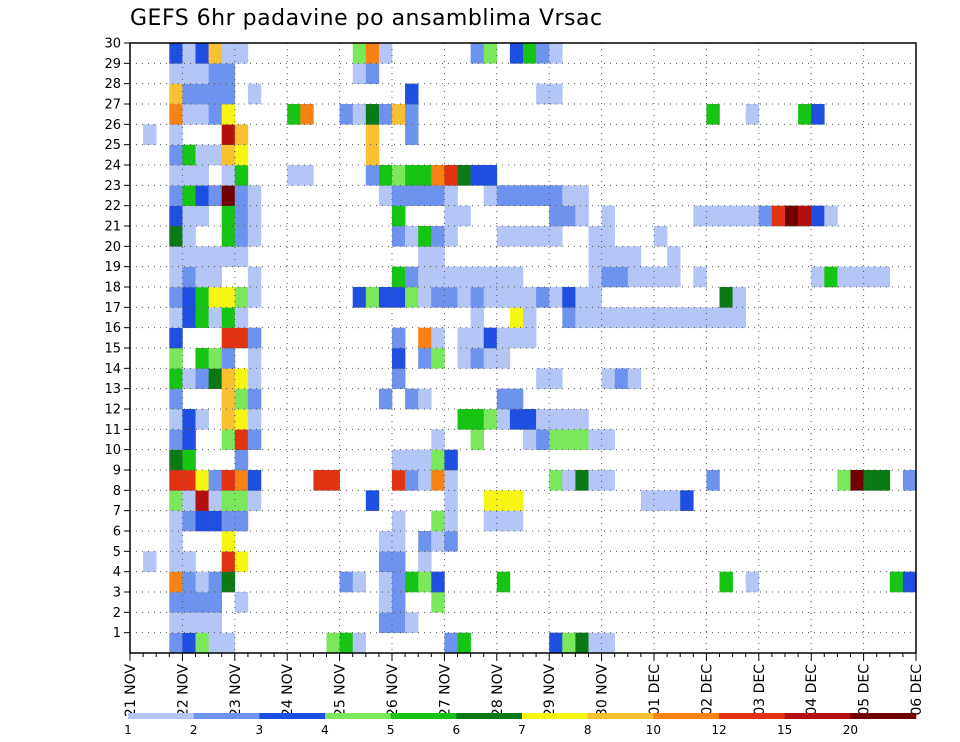  What do you see at coordinates (117, 552) in the screenshot?
I see `y-tick-label: 5` at bounding box center [117, 552].